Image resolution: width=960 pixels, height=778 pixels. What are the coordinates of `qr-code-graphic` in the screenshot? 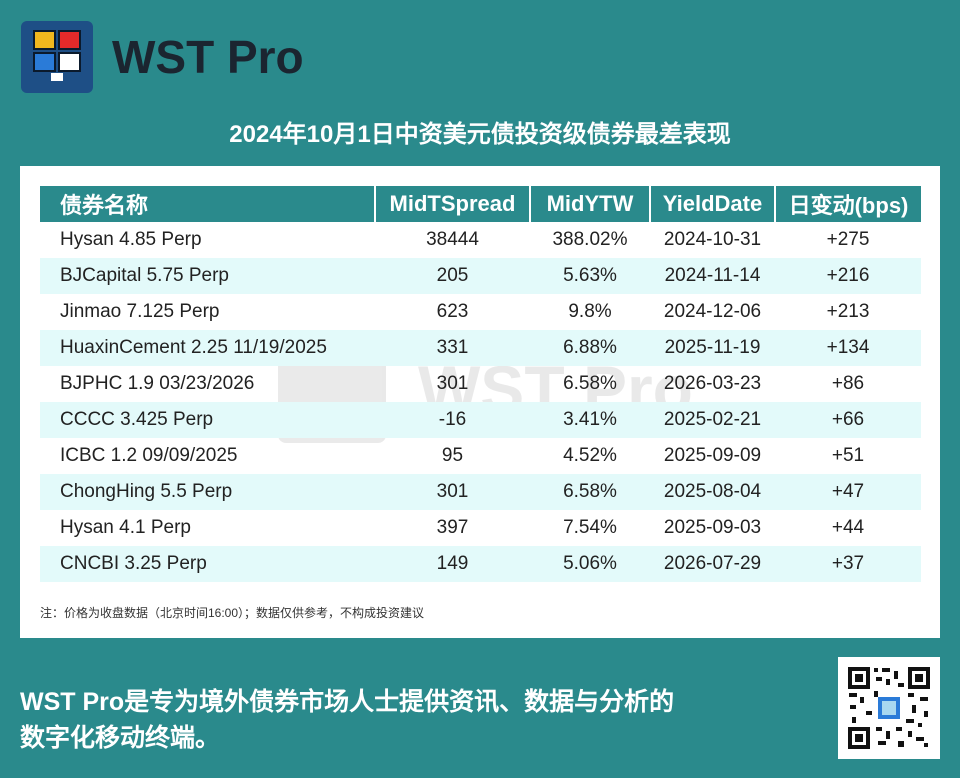 It's located at (889, 708).